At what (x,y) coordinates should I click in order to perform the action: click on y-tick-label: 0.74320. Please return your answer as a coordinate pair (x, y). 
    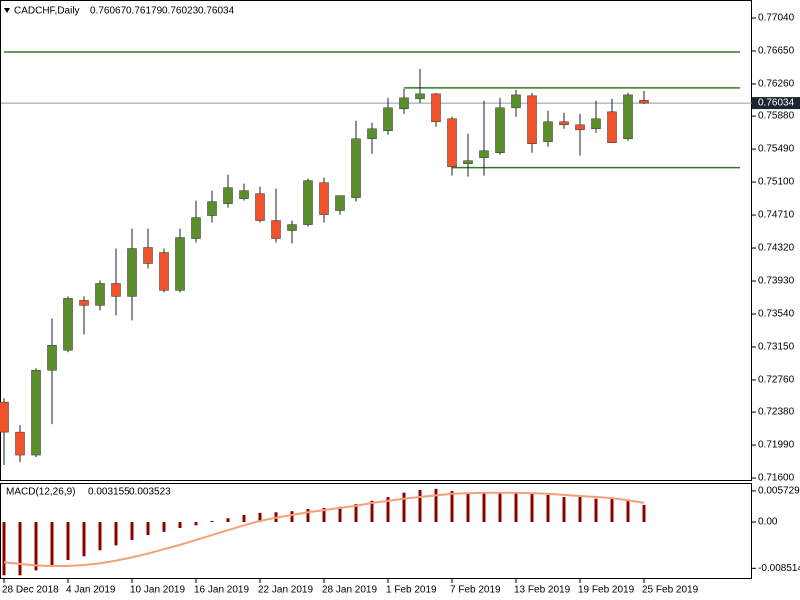
    Looking at the image, I should click on (776, 248).